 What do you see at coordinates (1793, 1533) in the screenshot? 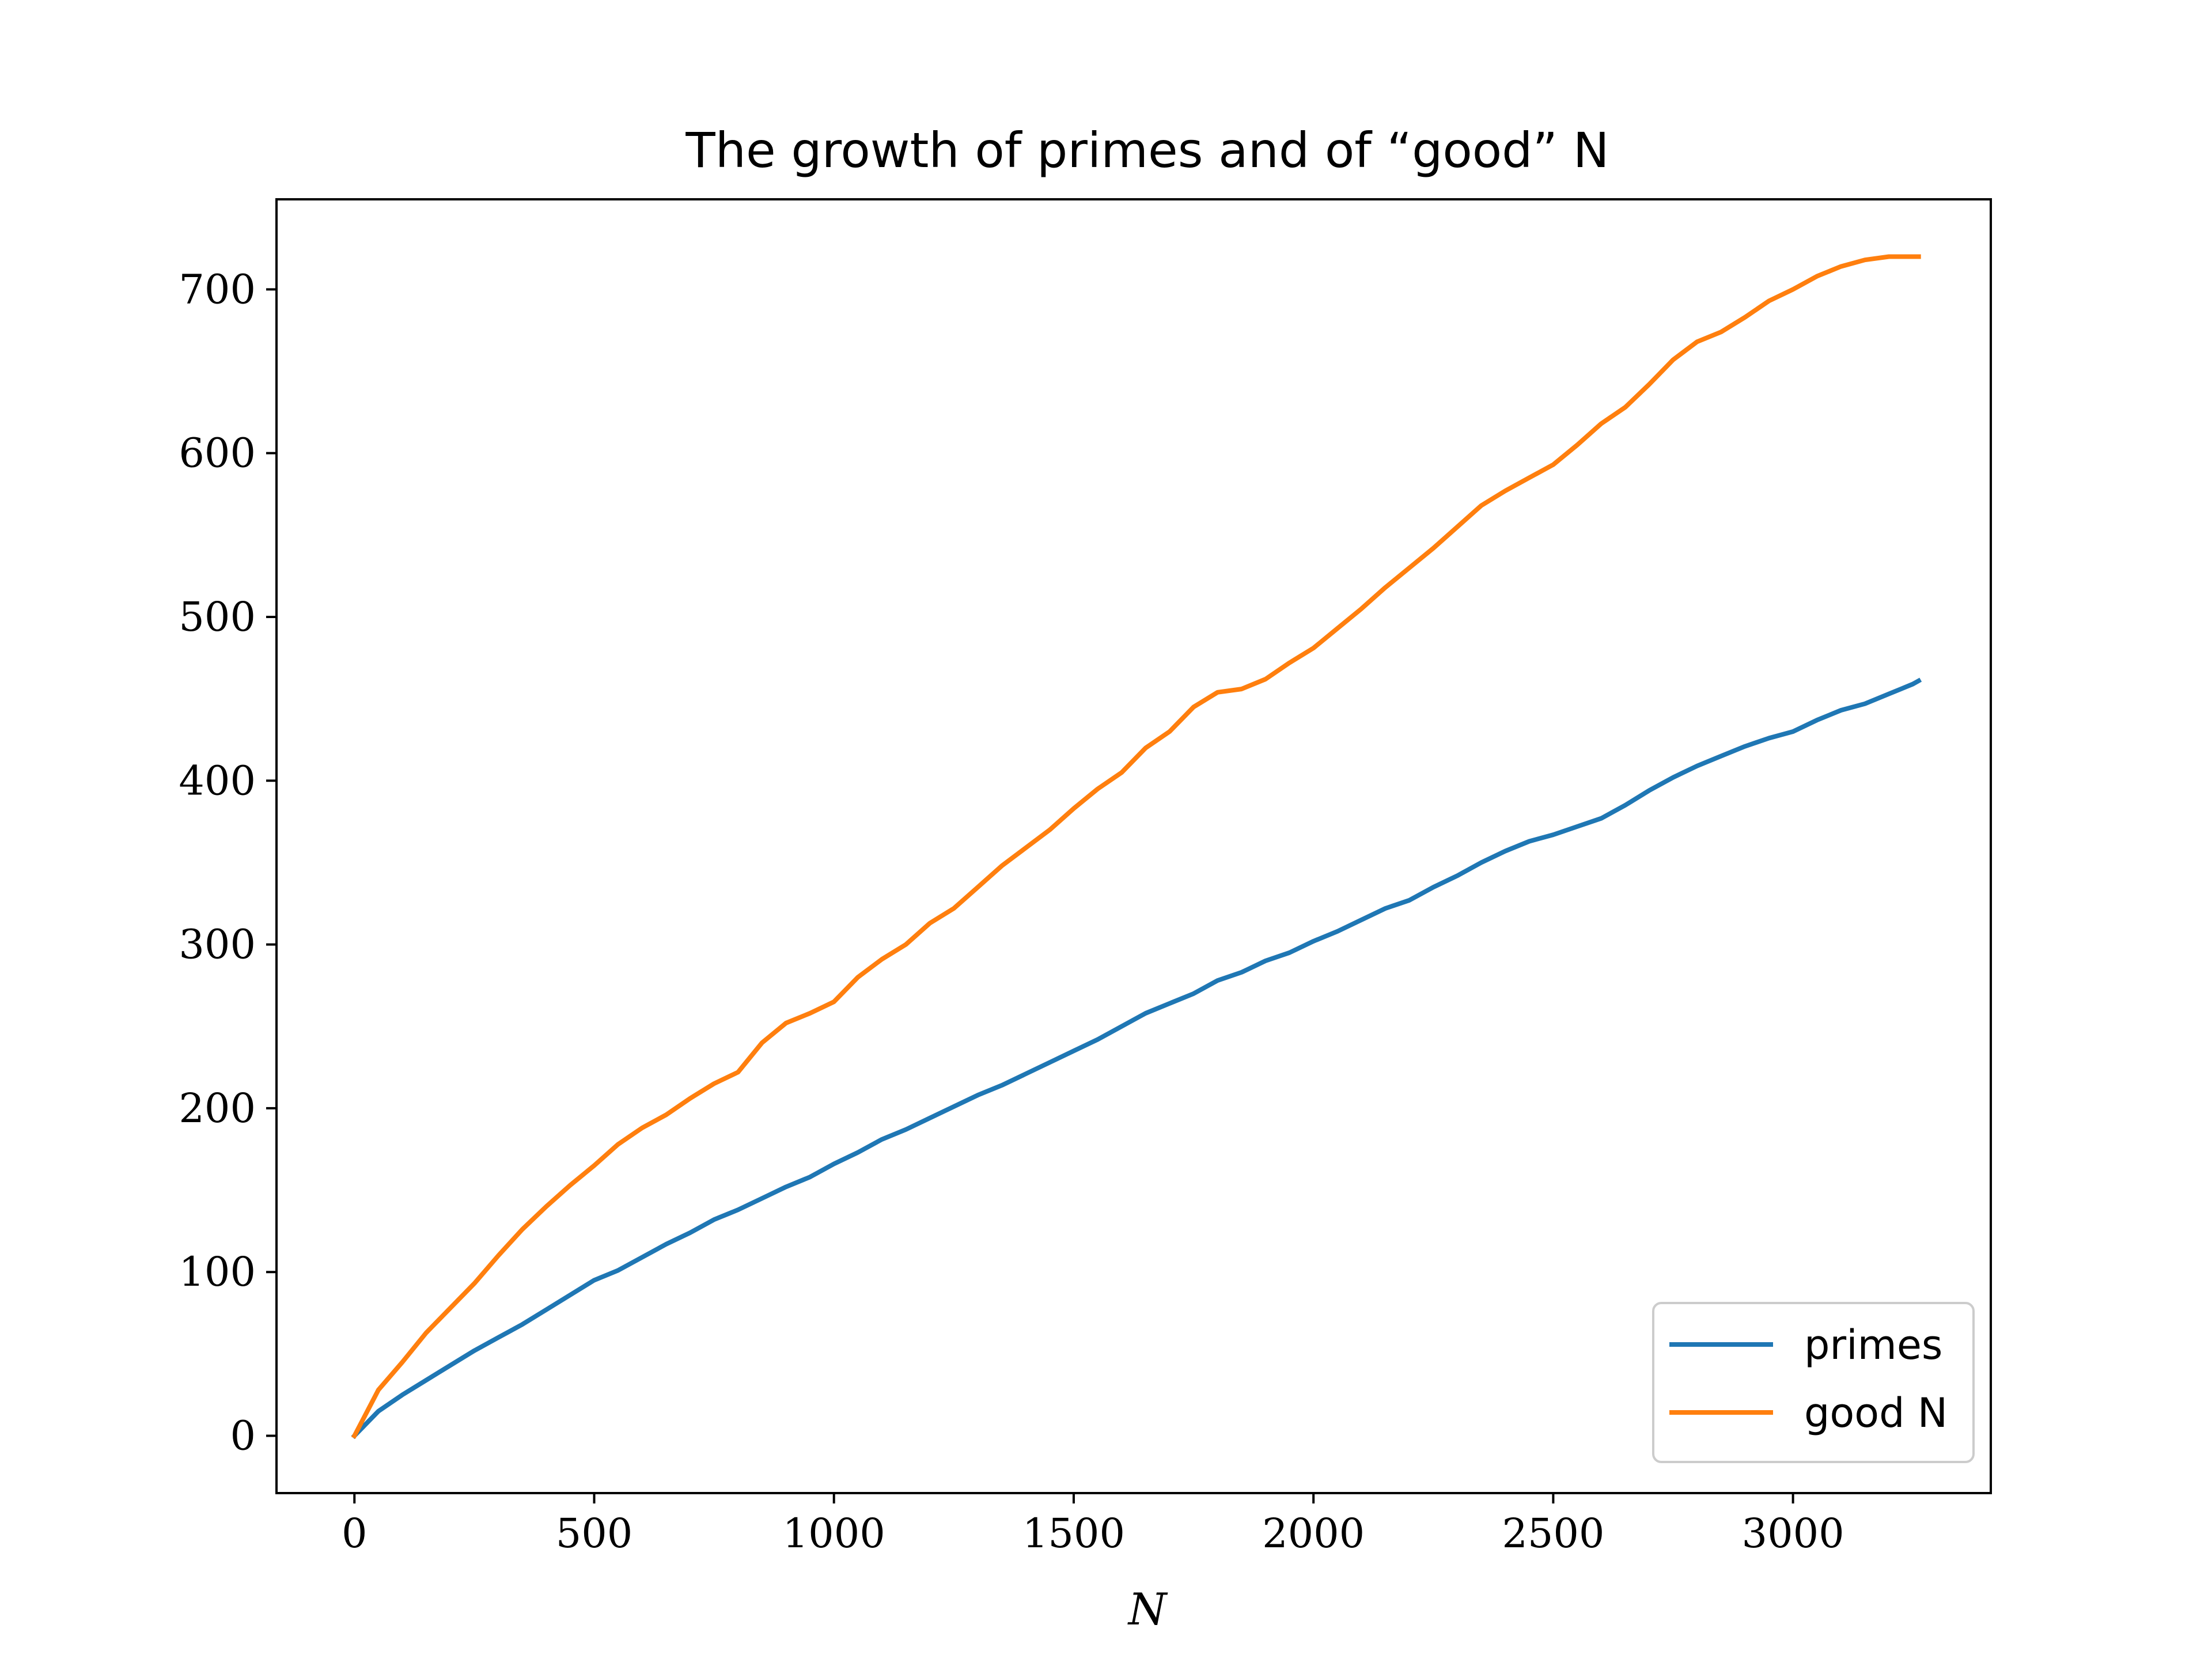
I see `x-tick-label: 3000` at bounding box center [1793, 1533].